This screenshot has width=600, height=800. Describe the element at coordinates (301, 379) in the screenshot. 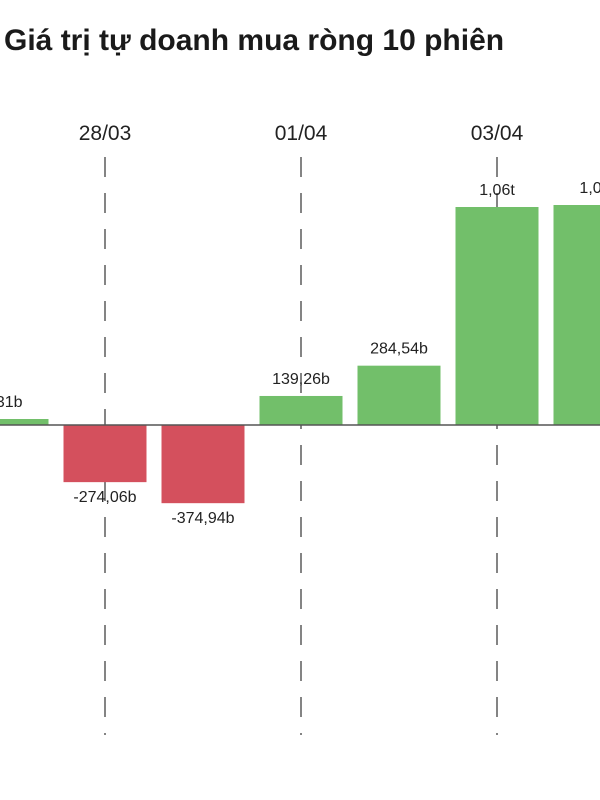

I see `data-label: 139,26b` at that location.